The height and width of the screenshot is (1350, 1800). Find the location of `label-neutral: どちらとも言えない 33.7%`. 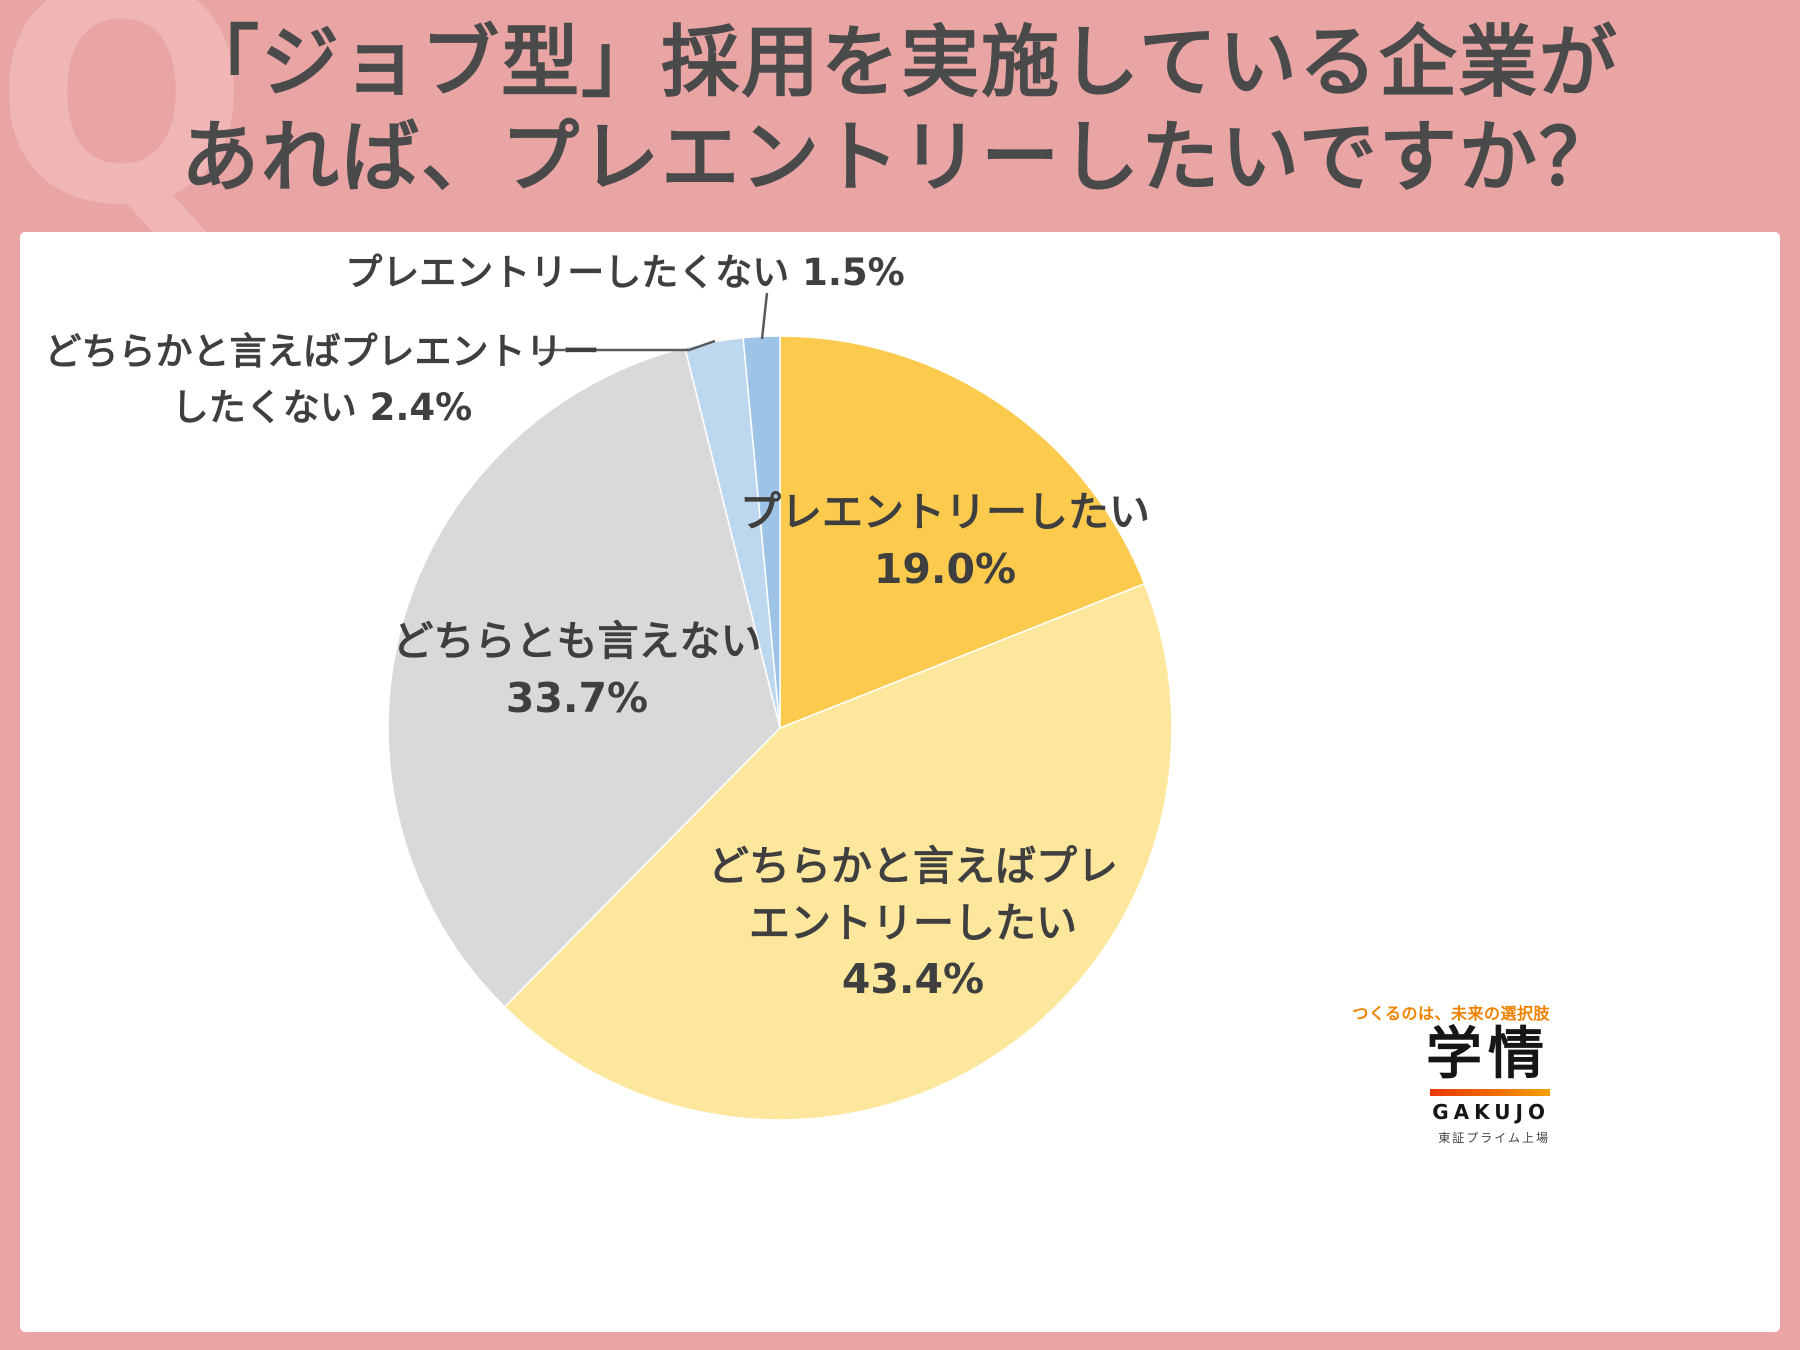

label-neutral: どちらとも言えない 33.7% is located at coordinates (577, 669).